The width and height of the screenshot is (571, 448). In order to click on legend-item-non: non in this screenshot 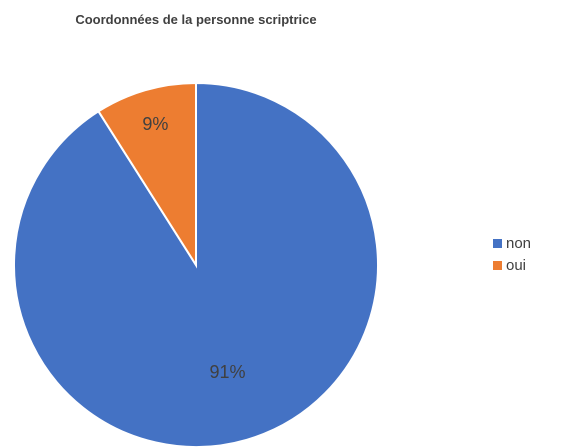, I will do `click(512, 243)`.